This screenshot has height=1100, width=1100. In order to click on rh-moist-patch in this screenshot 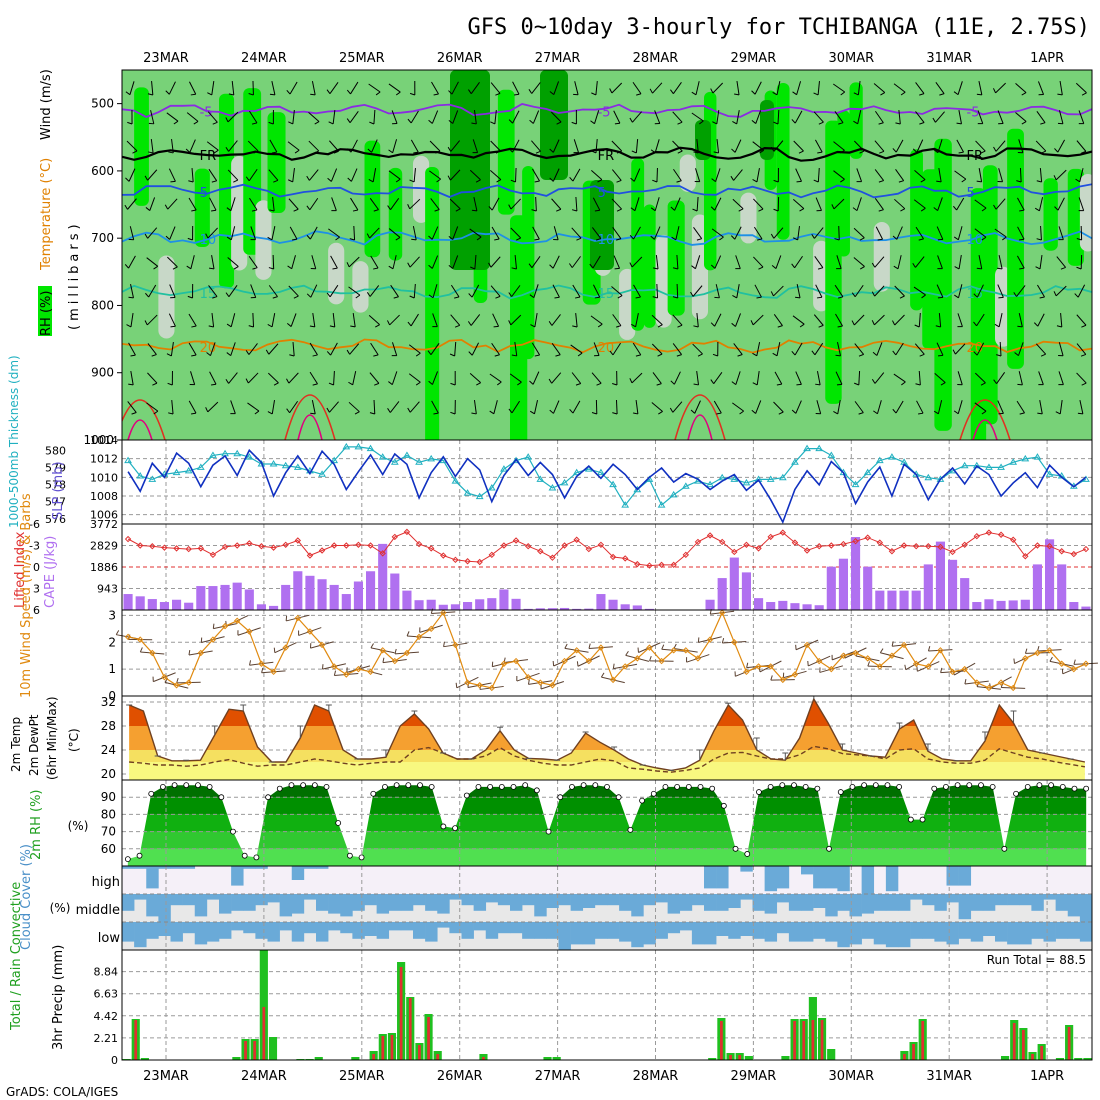, I will do `click(916, 230)`.